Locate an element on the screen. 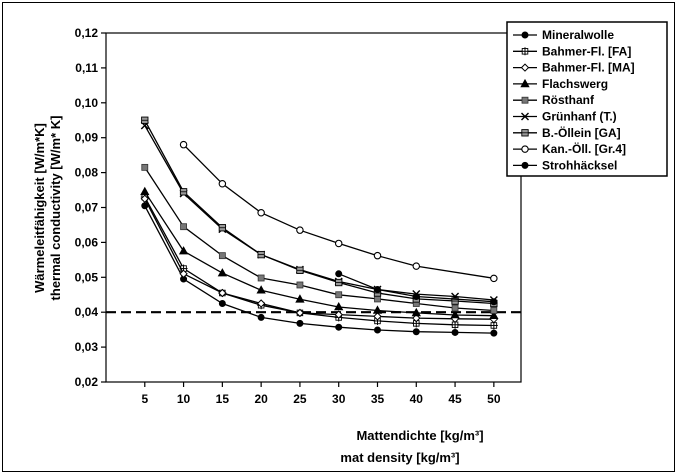 The height and width of the screenshot is (476, 679). legend-label: Mineralwolle is located at coordinates (578, 35).